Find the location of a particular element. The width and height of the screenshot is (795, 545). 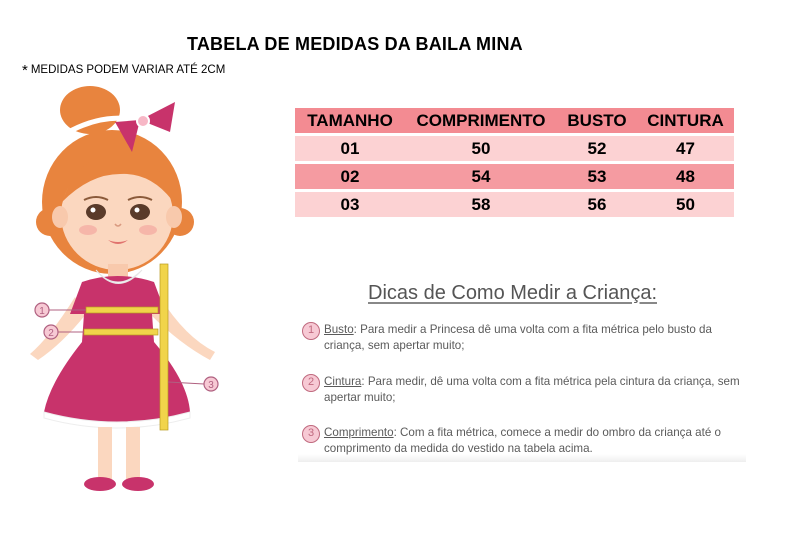

marker-bust: 1 is located at coordinates (42, 310).